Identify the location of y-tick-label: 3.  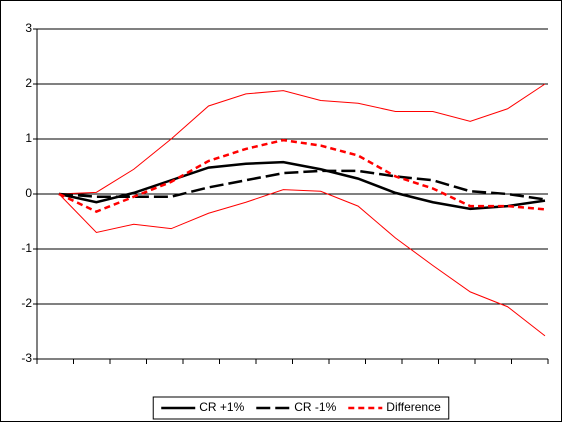
(28, 28).